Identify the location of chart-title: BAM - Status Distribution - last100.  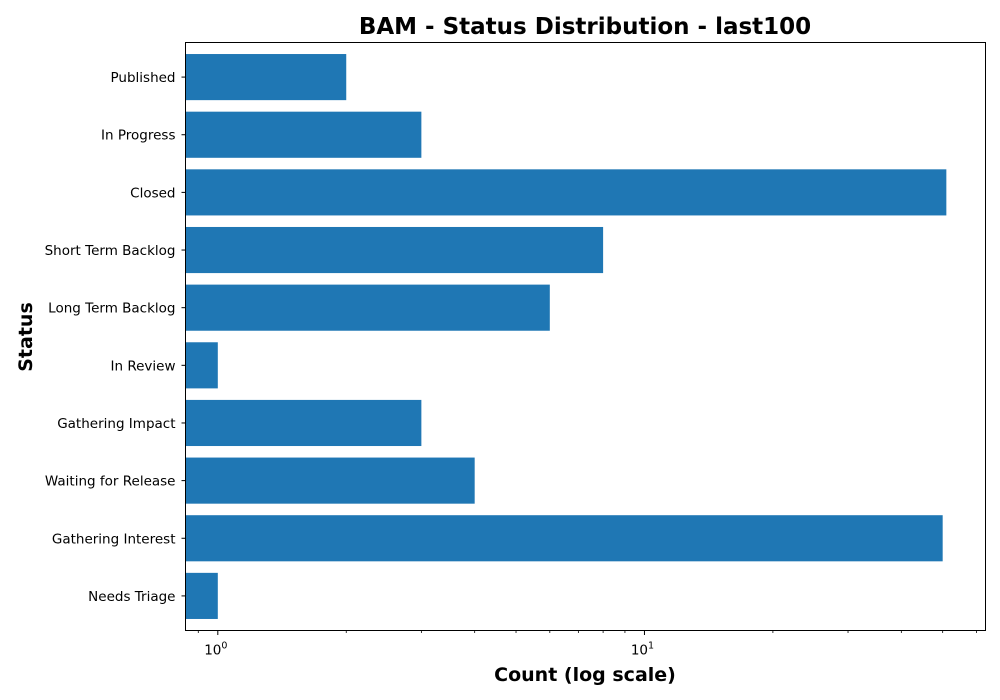
(585, 27).